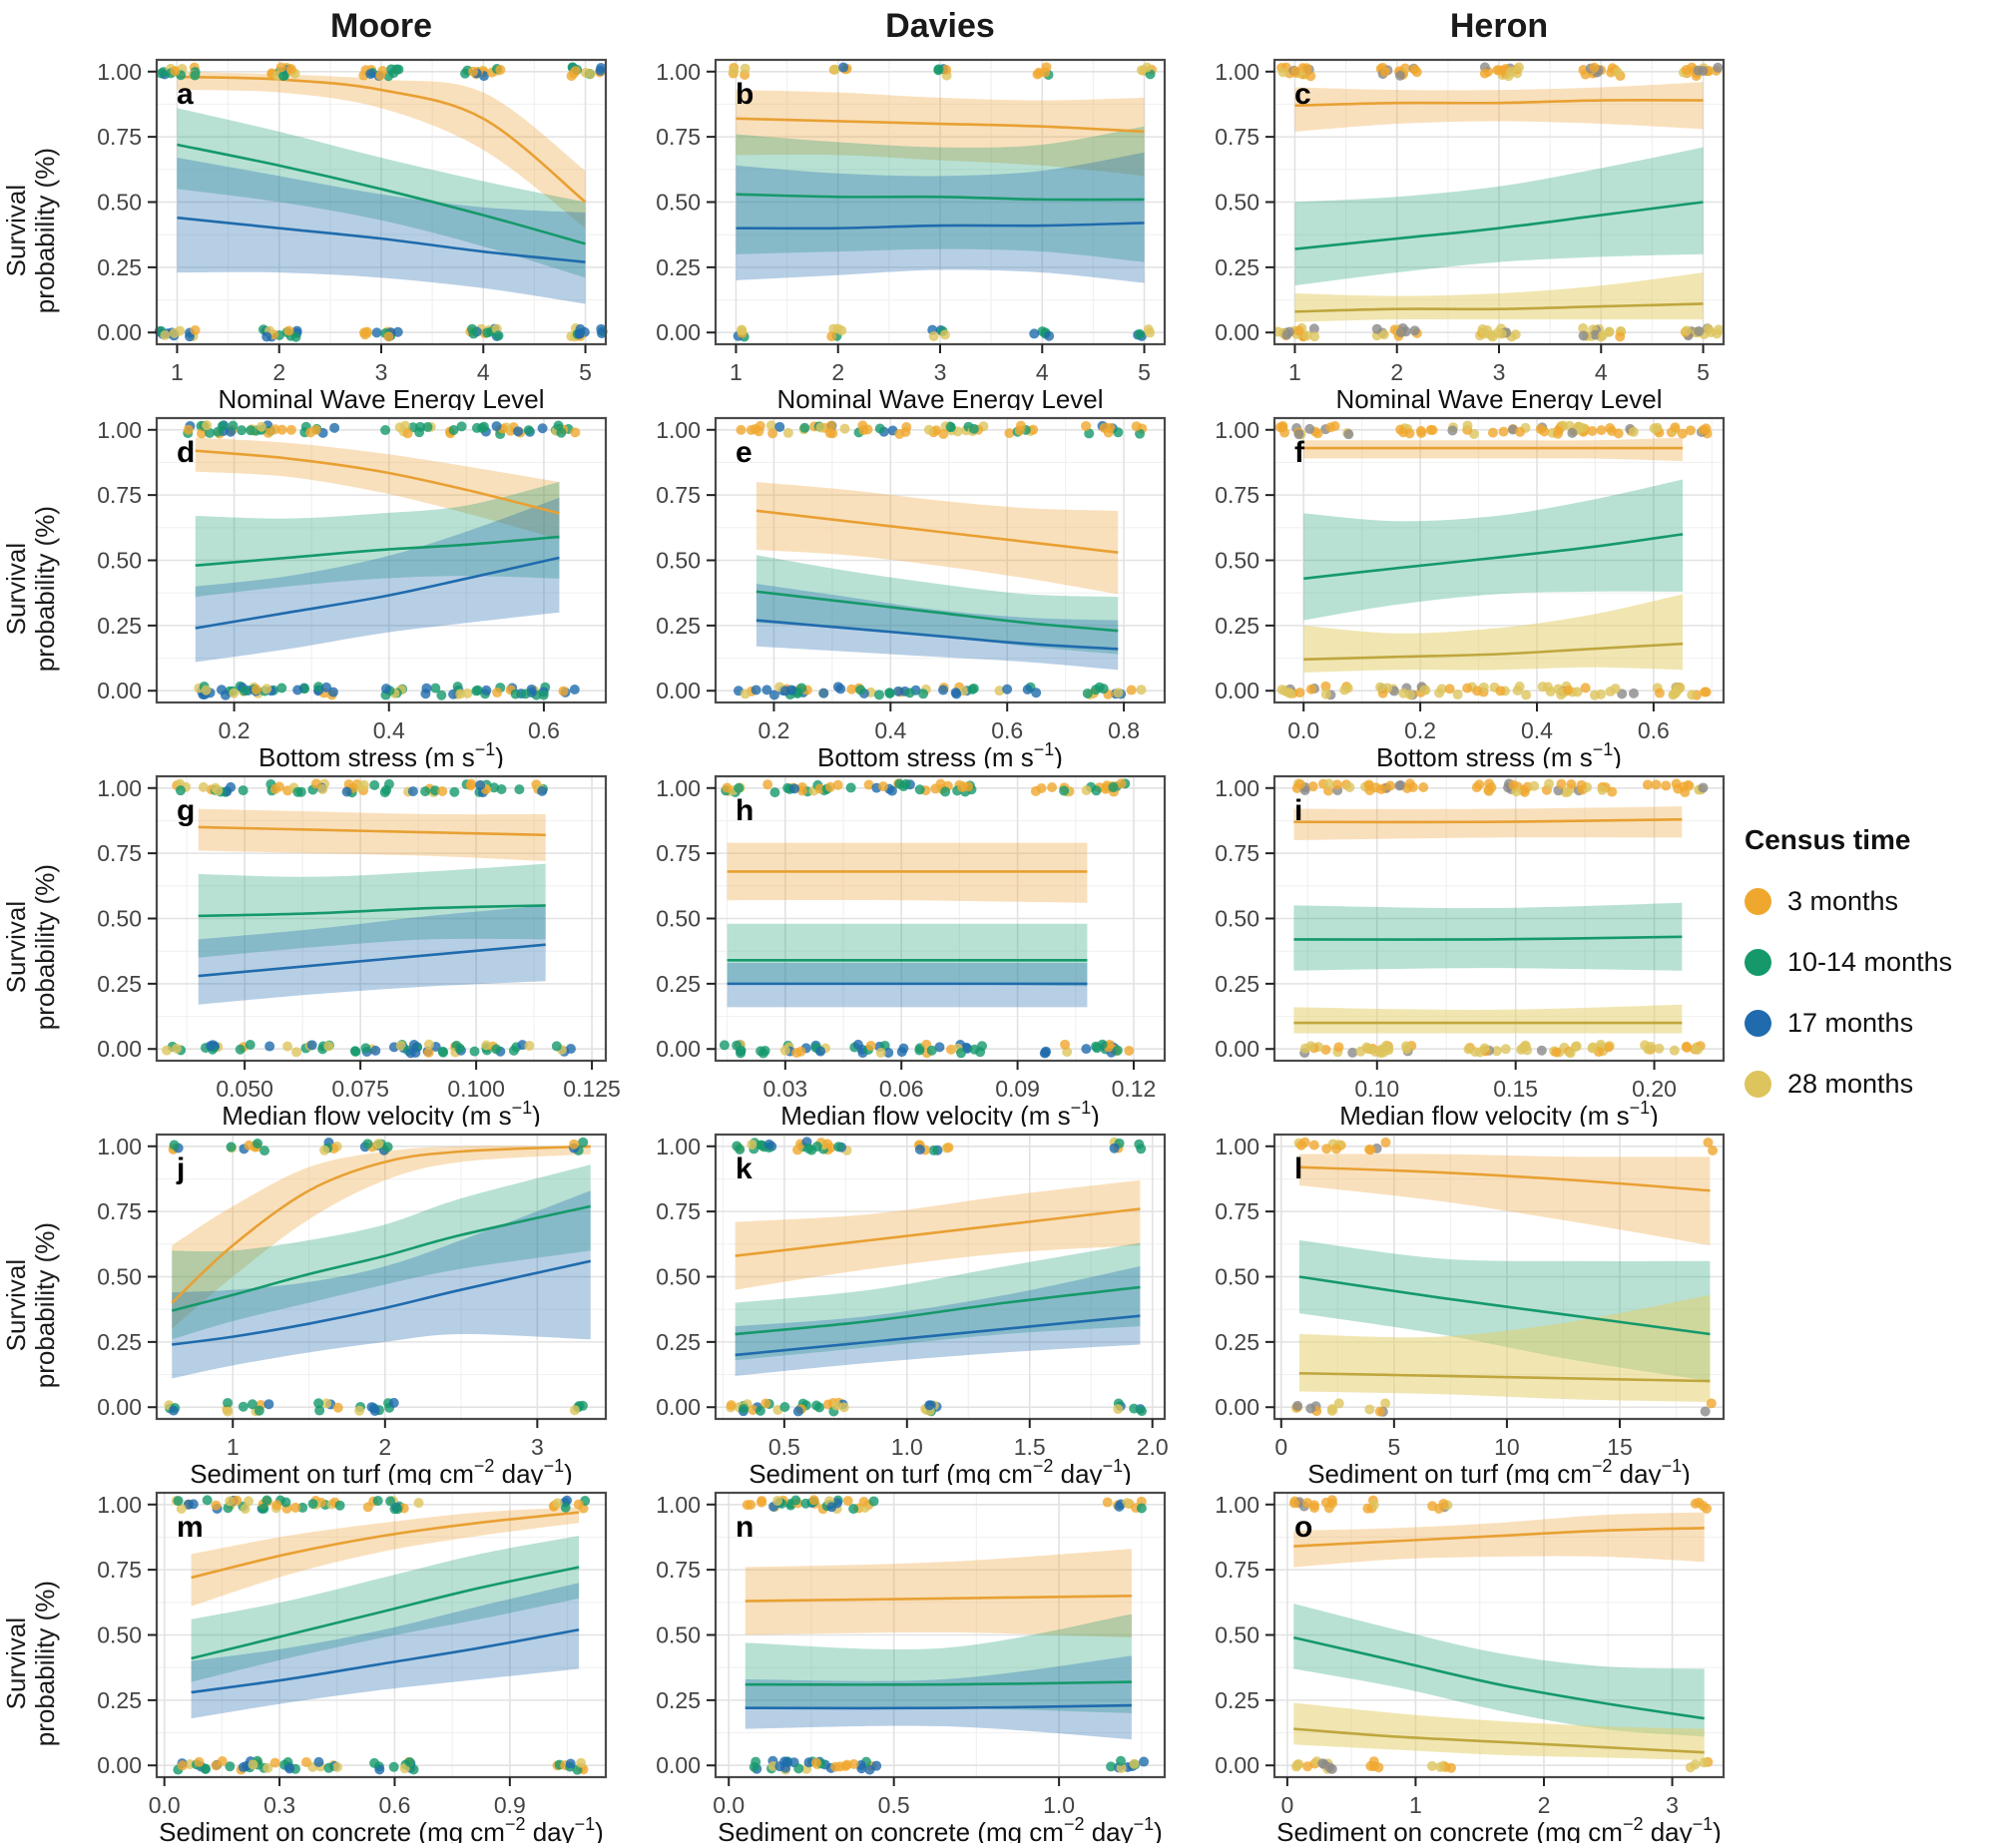  What do you see at coordinates (544, 730) in the screenshot?
I see `svg-text: 0.6` at bounding box center [544, 730].